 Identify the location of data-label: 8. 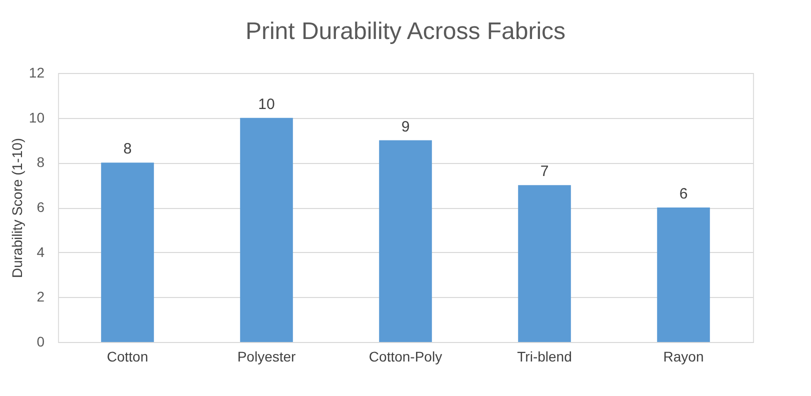
(127, 149).